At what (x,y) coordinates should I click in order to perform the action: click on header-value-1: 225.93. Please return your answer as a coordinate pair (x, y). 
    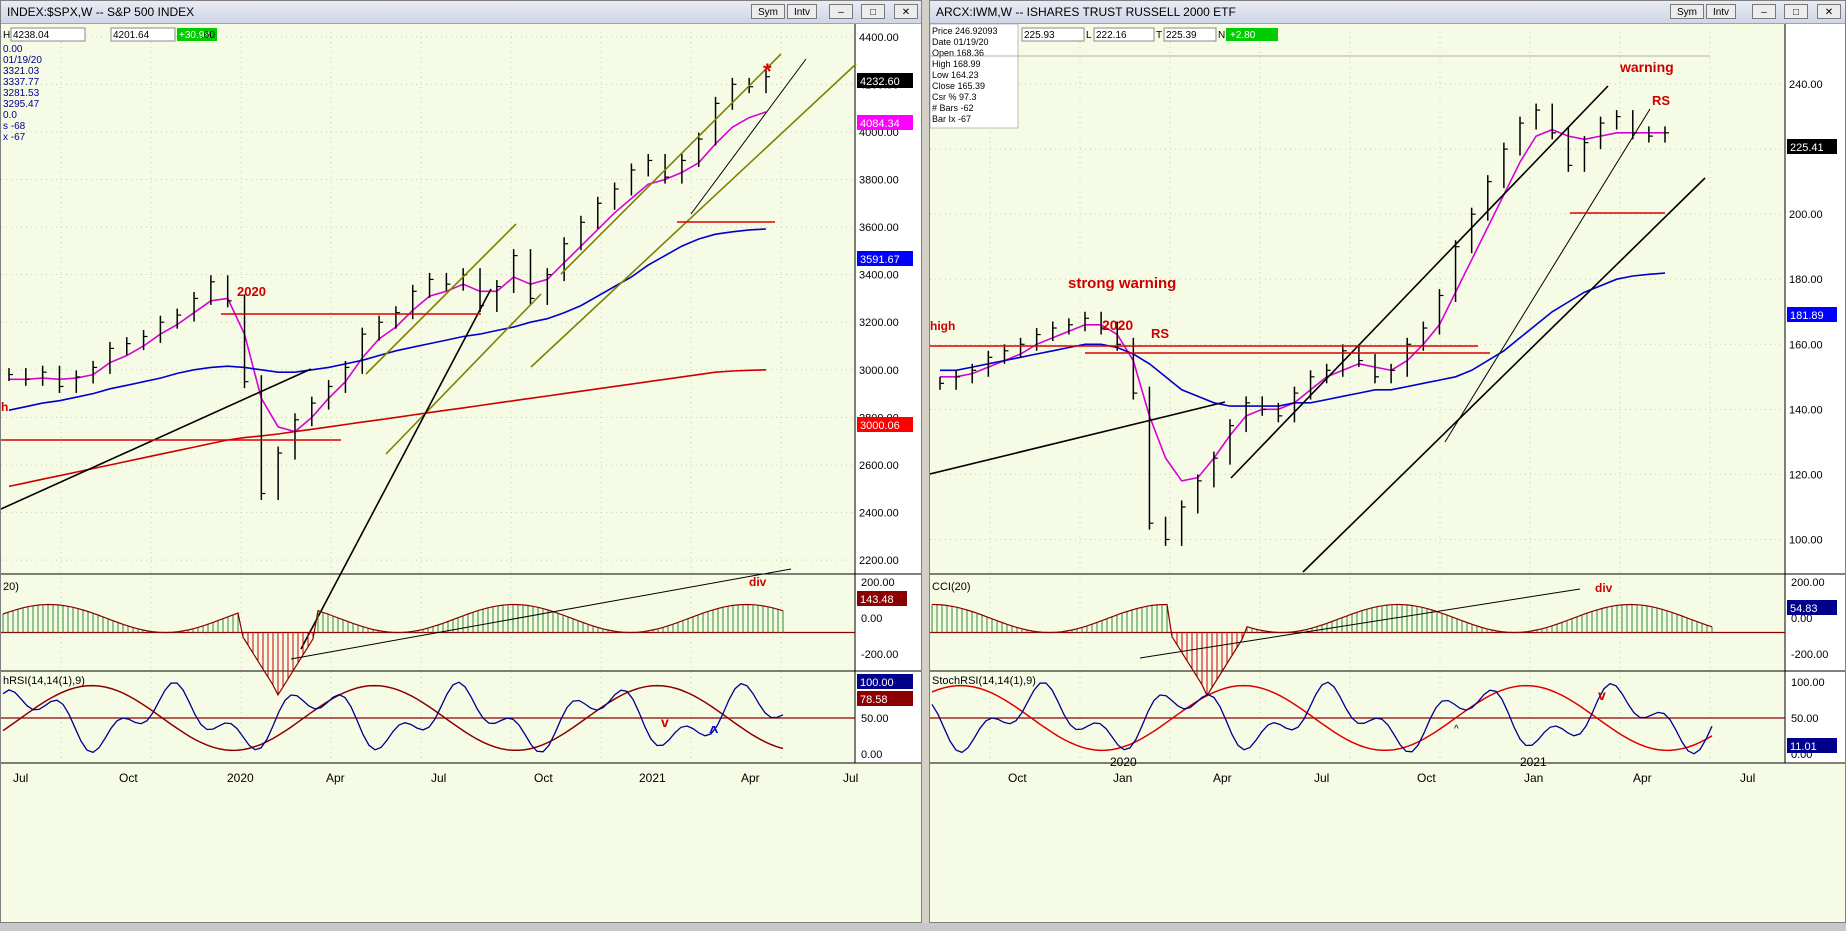
    Looking at the image, I should click on (1039, 35).